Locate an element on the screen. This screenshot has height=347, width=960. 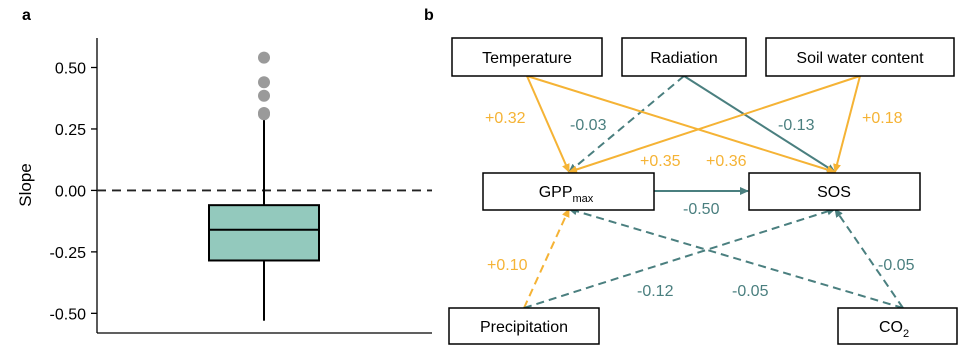
edge-temperature-to-sos is located at coordinates (681, 124).